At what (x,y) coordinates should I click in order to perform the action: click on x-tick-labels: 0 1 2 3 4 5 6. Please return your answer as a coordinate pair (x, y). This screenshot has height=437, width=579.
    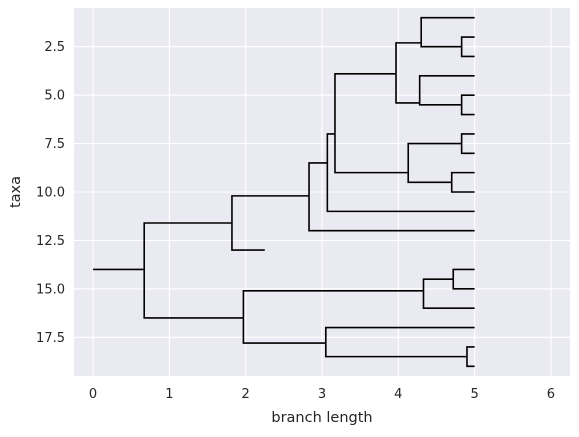
    Looking at the image, I should click on (322, 394).